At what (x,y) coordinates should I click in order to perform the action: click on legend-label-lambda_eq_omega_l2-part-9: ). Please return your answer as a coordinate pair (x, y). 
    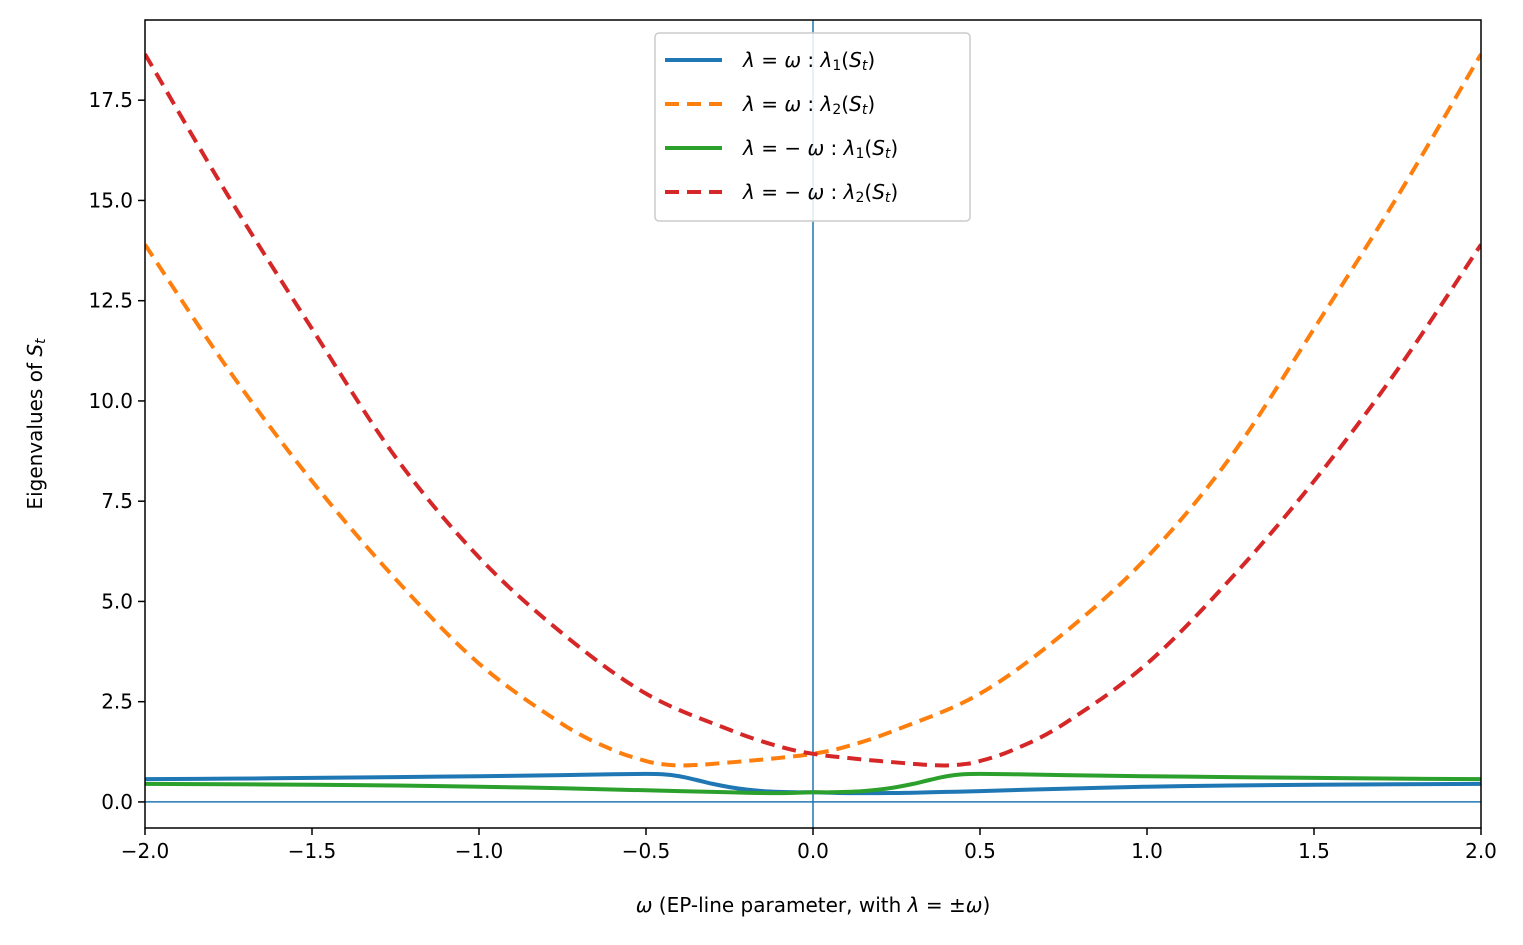
    Looking at the image, I should click on (871, 104).